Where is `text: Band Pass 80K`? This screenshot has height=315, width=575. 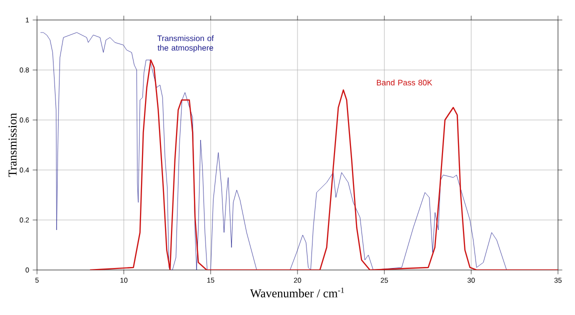 text: Band Pass 80K is located at coordinates (404, 83).